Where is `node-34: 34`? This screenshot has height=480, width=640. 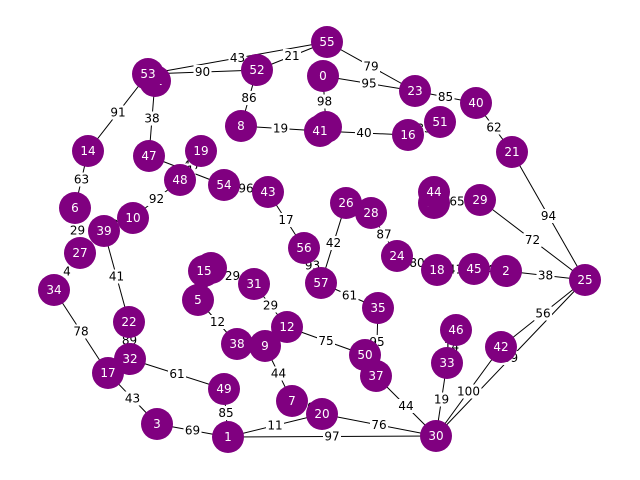 node-34: 34 is located at coordinates (54, 290).